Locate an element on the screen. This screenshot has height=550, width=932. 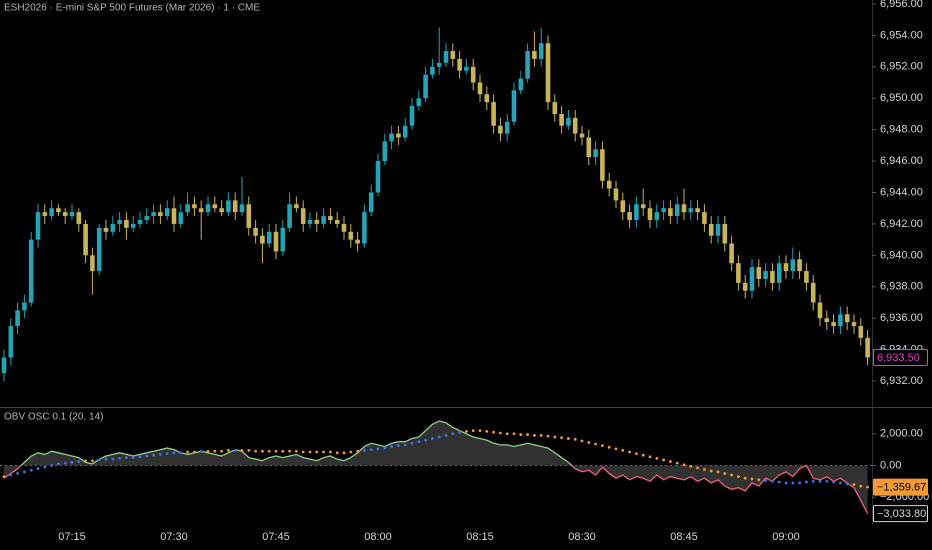
price-tag is located at coordinates (900, 514).